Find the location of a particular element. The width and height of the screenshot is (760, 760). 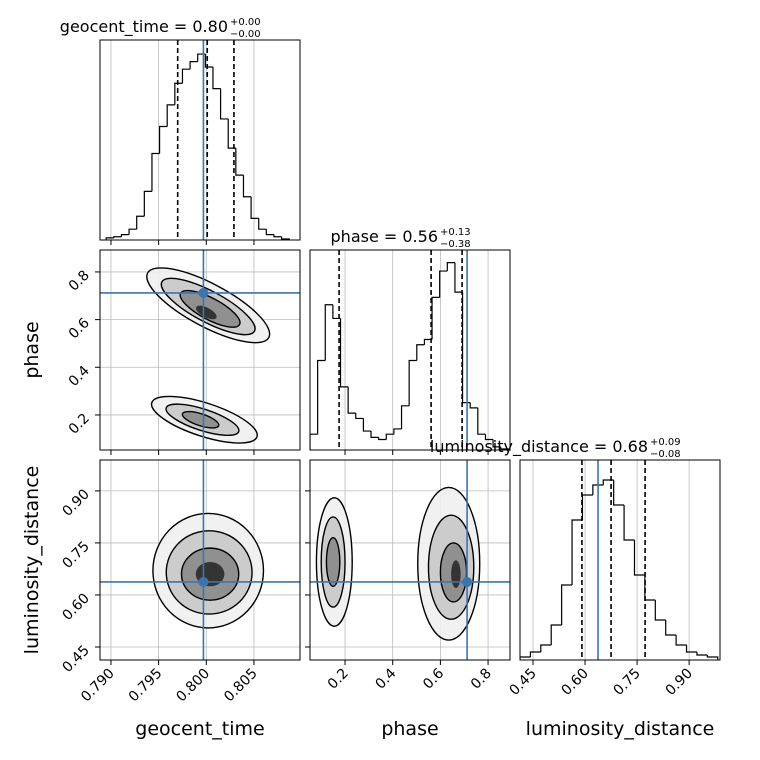

title-upper: +0.09 is located at coordinates (665, 442).